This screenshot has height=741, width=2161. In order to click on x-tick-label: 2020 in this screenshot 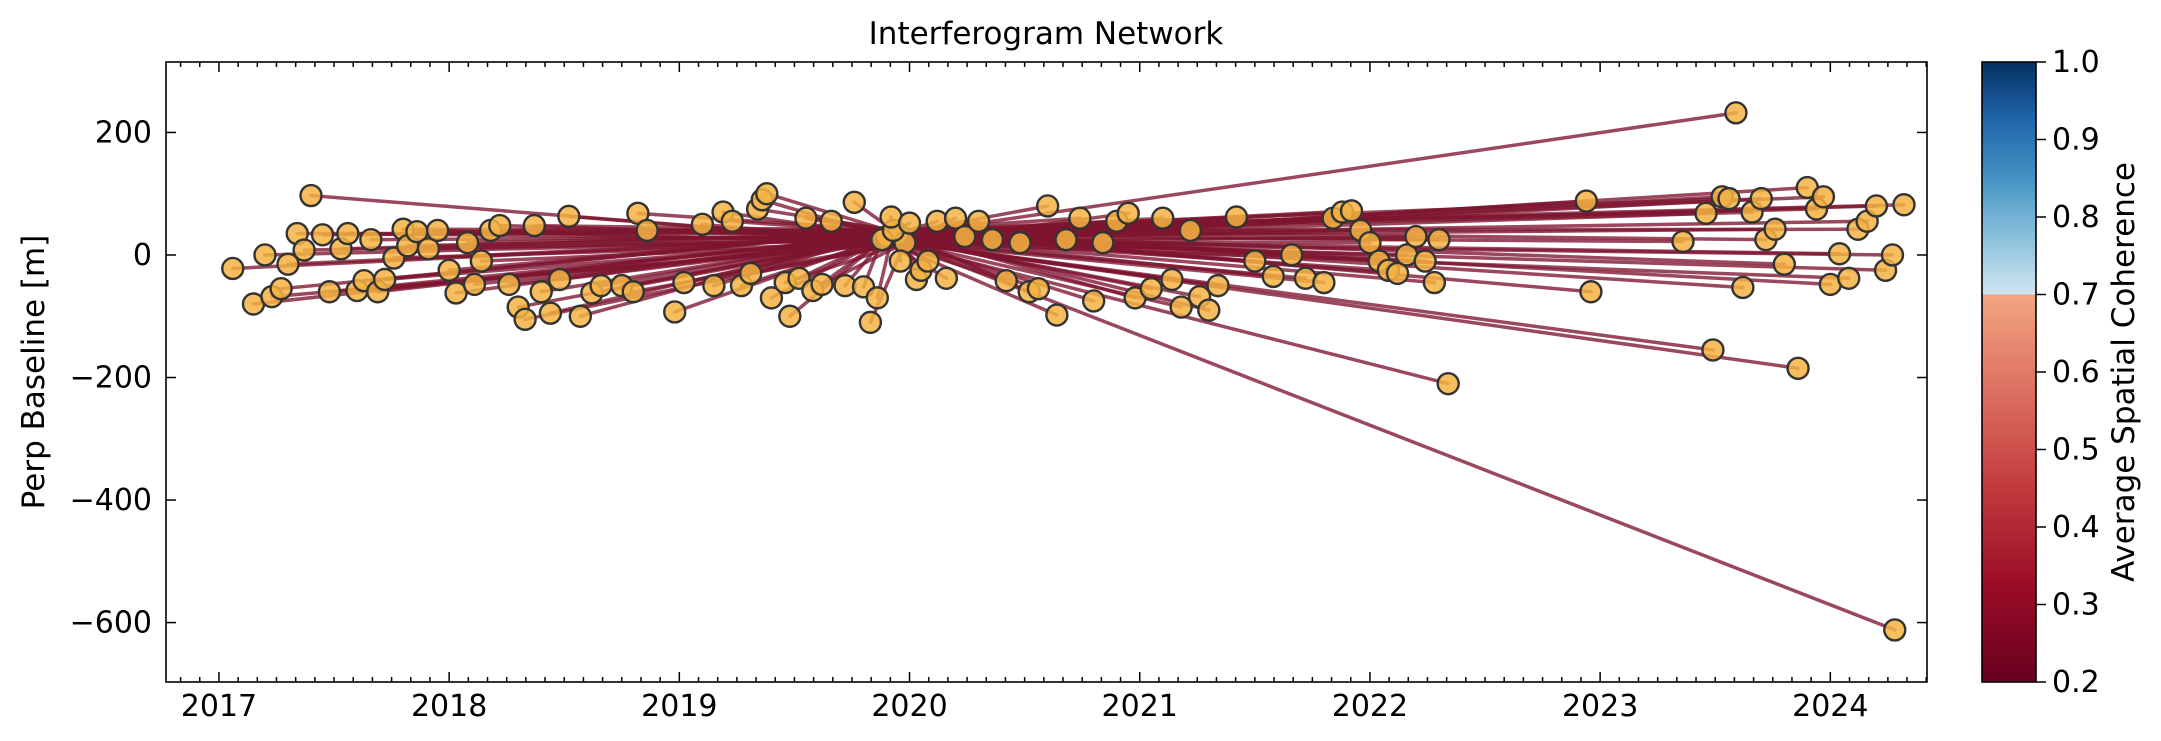, I will do `click(909, 706)`.